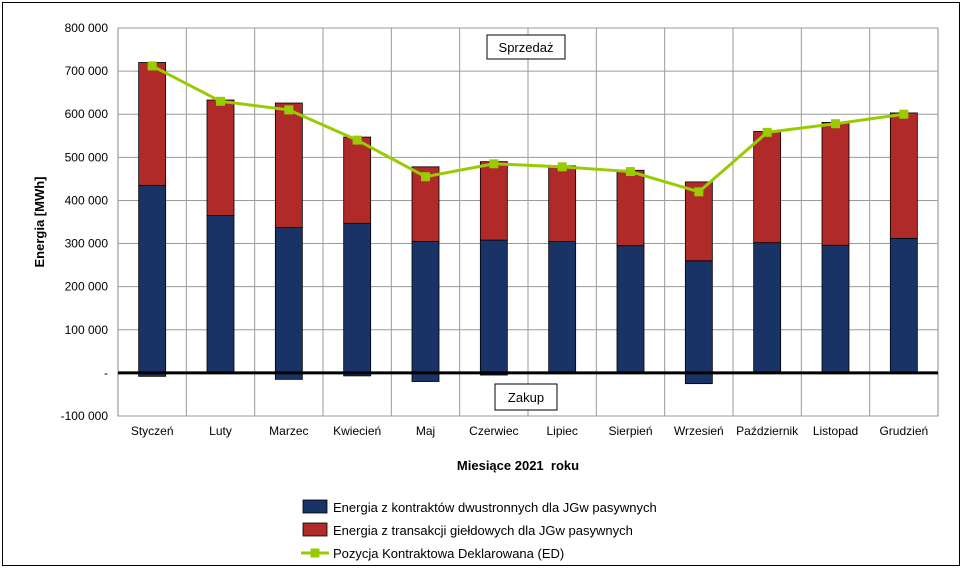  Describe the element at coordinates (698, 378) in the screenshot. I see `bar-purchase` at that location.